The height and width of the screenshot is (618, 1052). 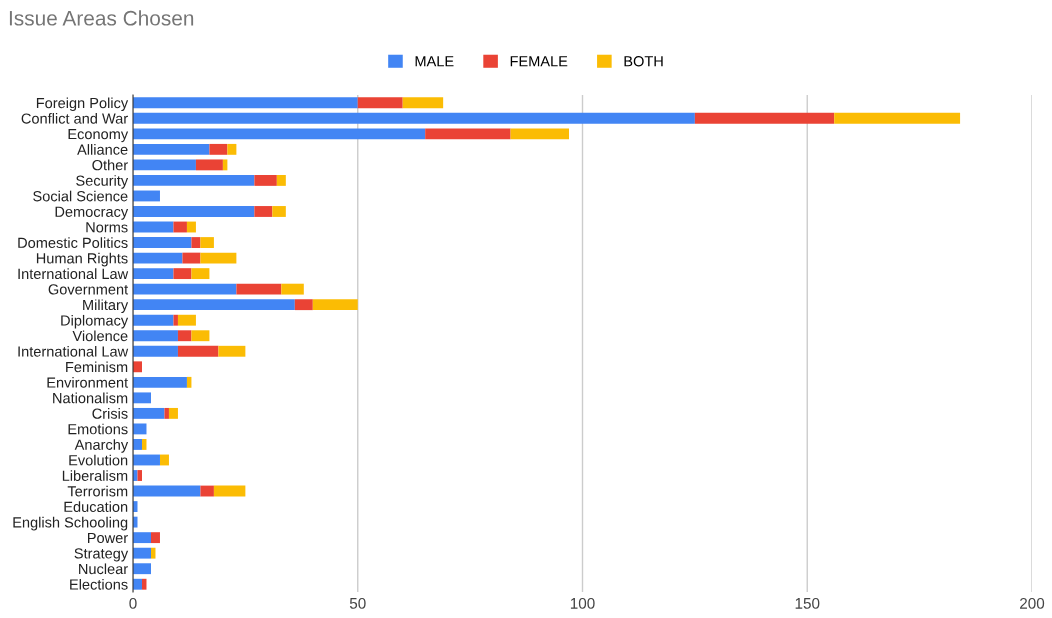 I want to click on y-tick-label: Human Rights, so click(x=82, y=259).